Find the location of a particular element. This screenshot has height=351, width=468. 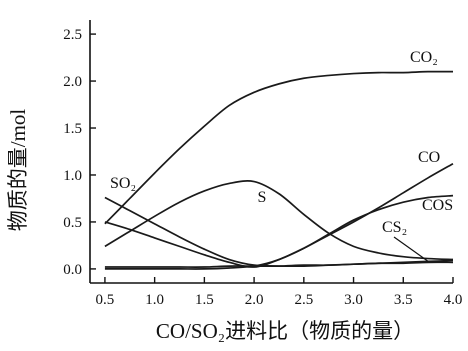

y-tick-label: 2.0 is located at coordinates (72, 82).